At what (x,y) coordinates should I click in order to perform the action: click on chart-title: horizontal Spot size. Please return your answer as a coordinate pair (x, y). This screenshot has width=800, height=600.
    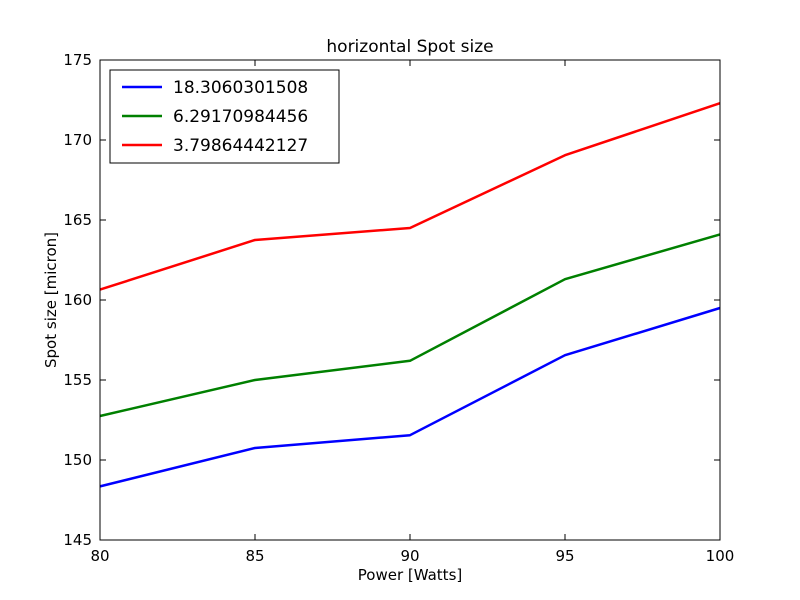
    Looking at the image, I should click on (409, 47).